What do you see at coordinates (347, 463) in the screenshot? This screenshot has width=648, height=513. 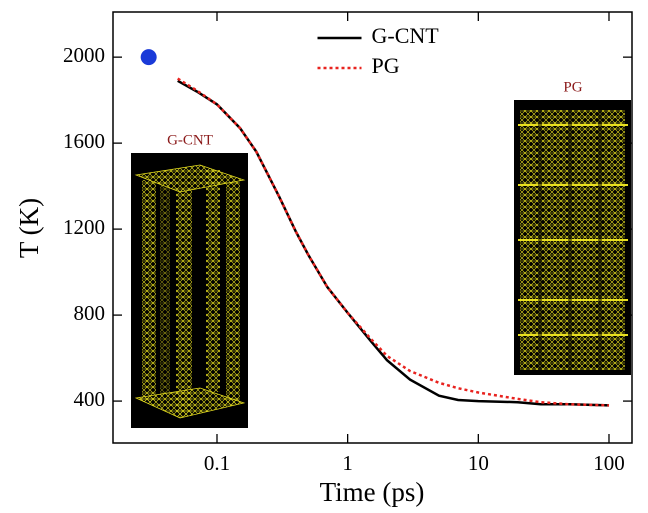 I see `x-tick-label: 1` at bounding box center [347, 463].